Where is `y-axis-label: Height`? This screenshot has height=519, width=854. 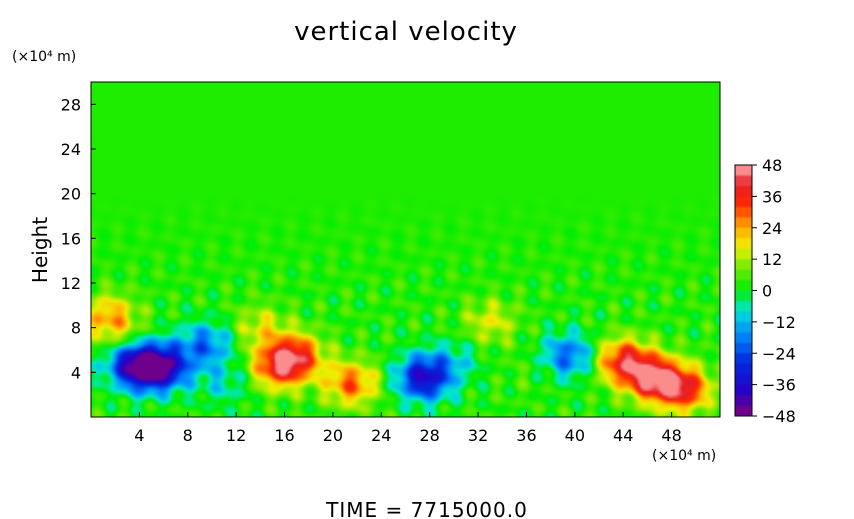
y-axis-label: Height is located at coordinates (40, 250).